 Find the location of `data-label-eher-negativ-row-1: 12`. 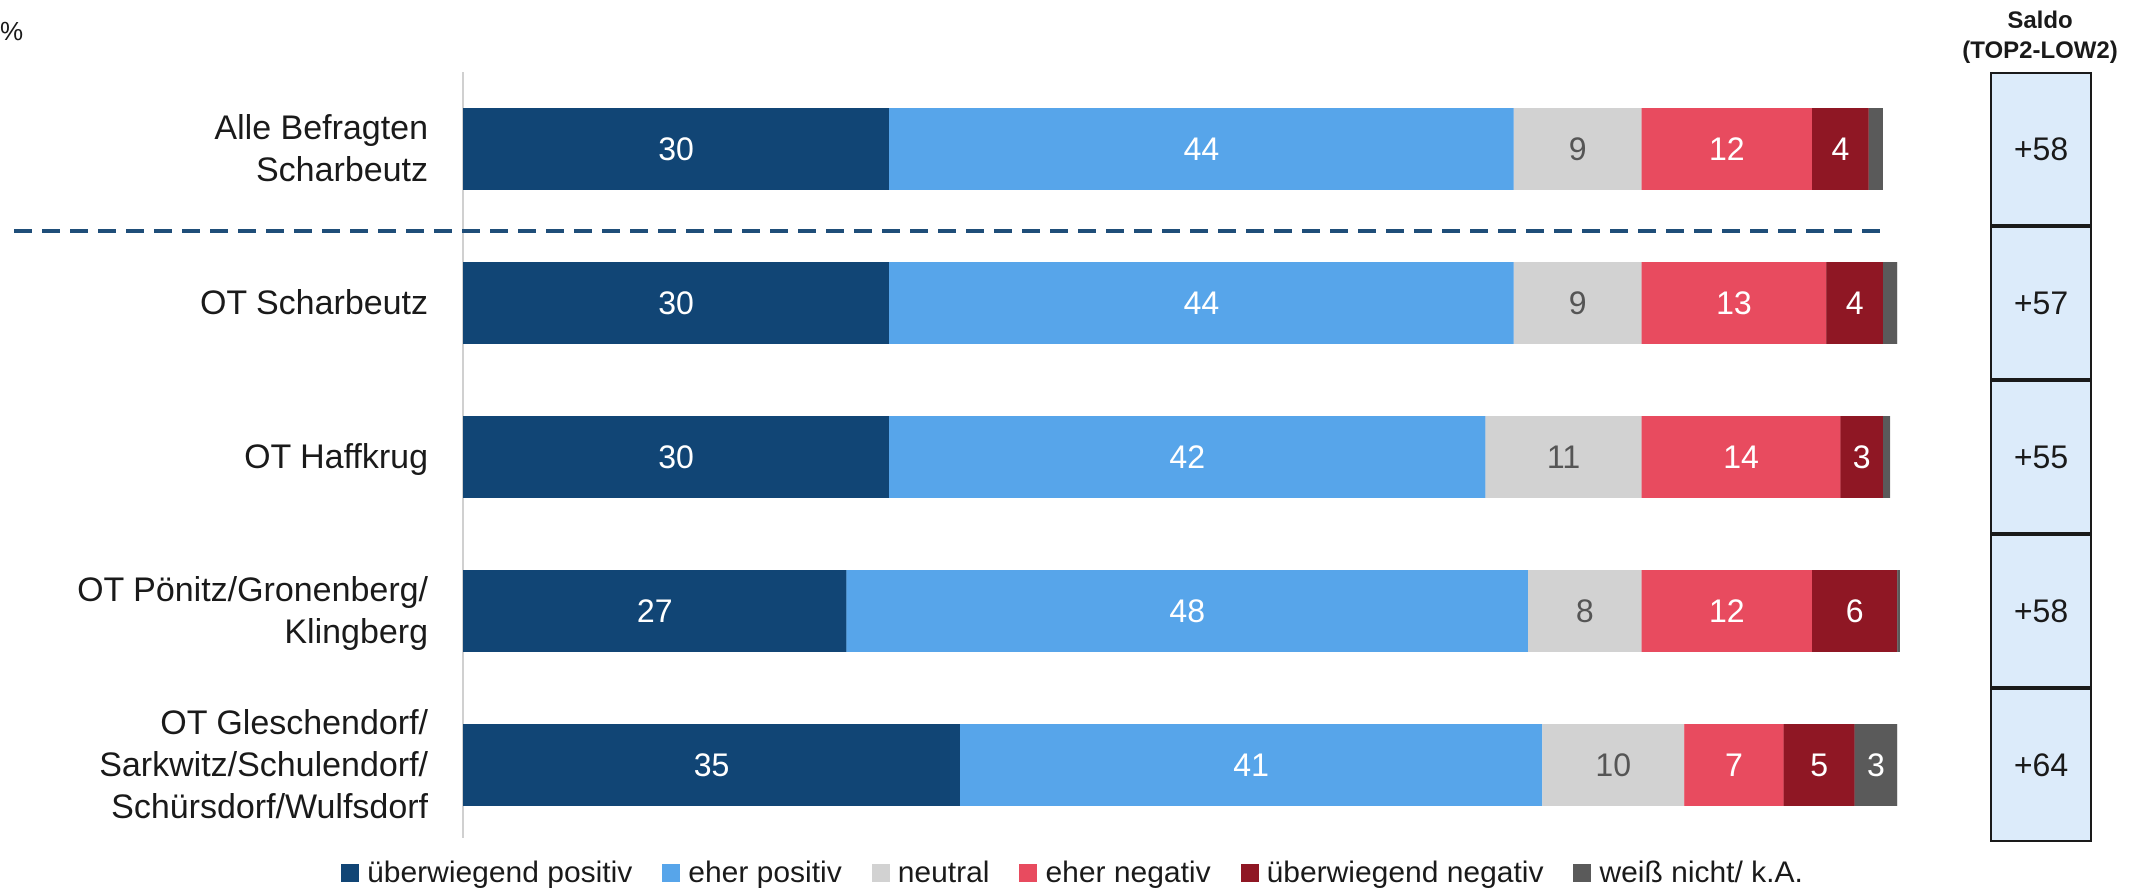

data-label-eher-negativ-row-1: 12 is located at coordinates (1727, 149).